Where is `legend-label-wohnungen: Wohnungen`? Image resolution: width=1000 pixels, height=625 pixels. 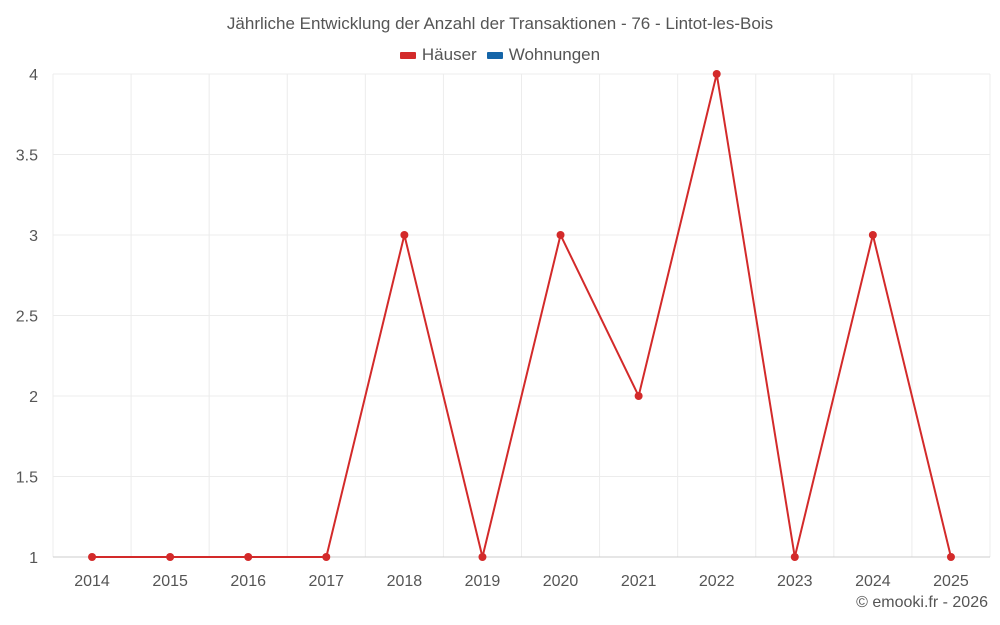 legend-label-wohnungen: Wohnungen is located at coordinates (554, 54).